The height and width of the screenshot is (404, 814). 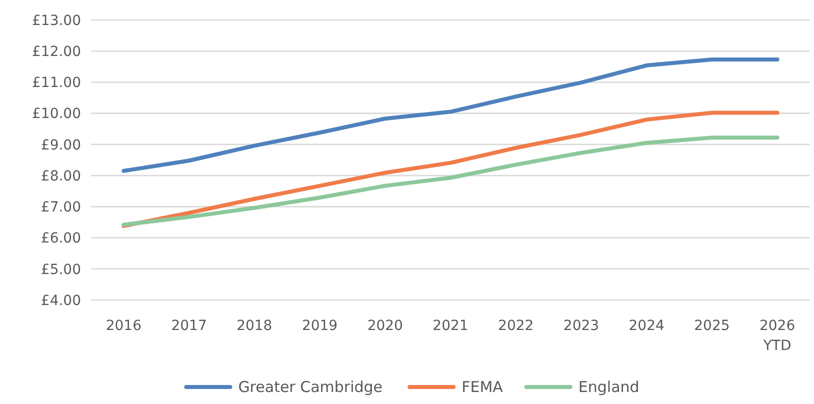 What do you see at coordinates (60, 300) in the screenshot?
I see `y-tick-label: £4.00` at bounding box center [60, 300].